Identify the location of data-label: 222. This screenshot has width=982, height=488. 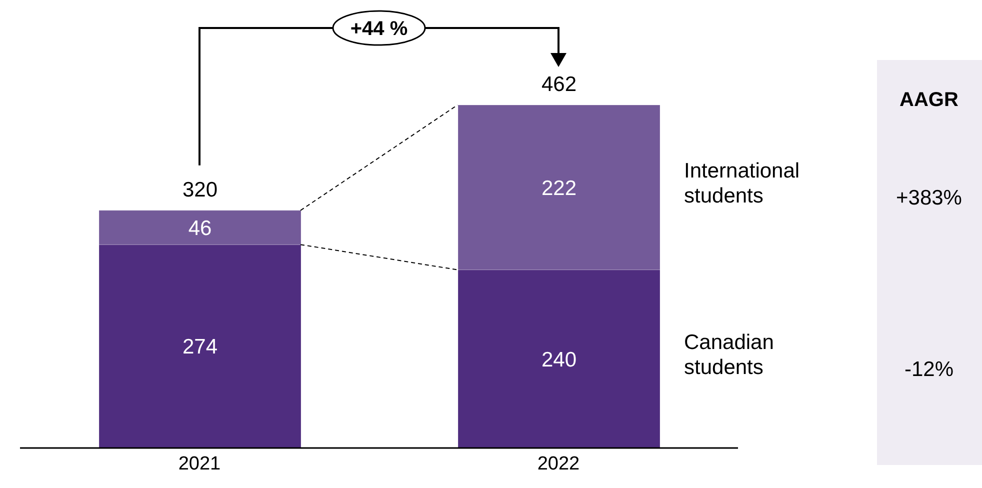
(559, 188).